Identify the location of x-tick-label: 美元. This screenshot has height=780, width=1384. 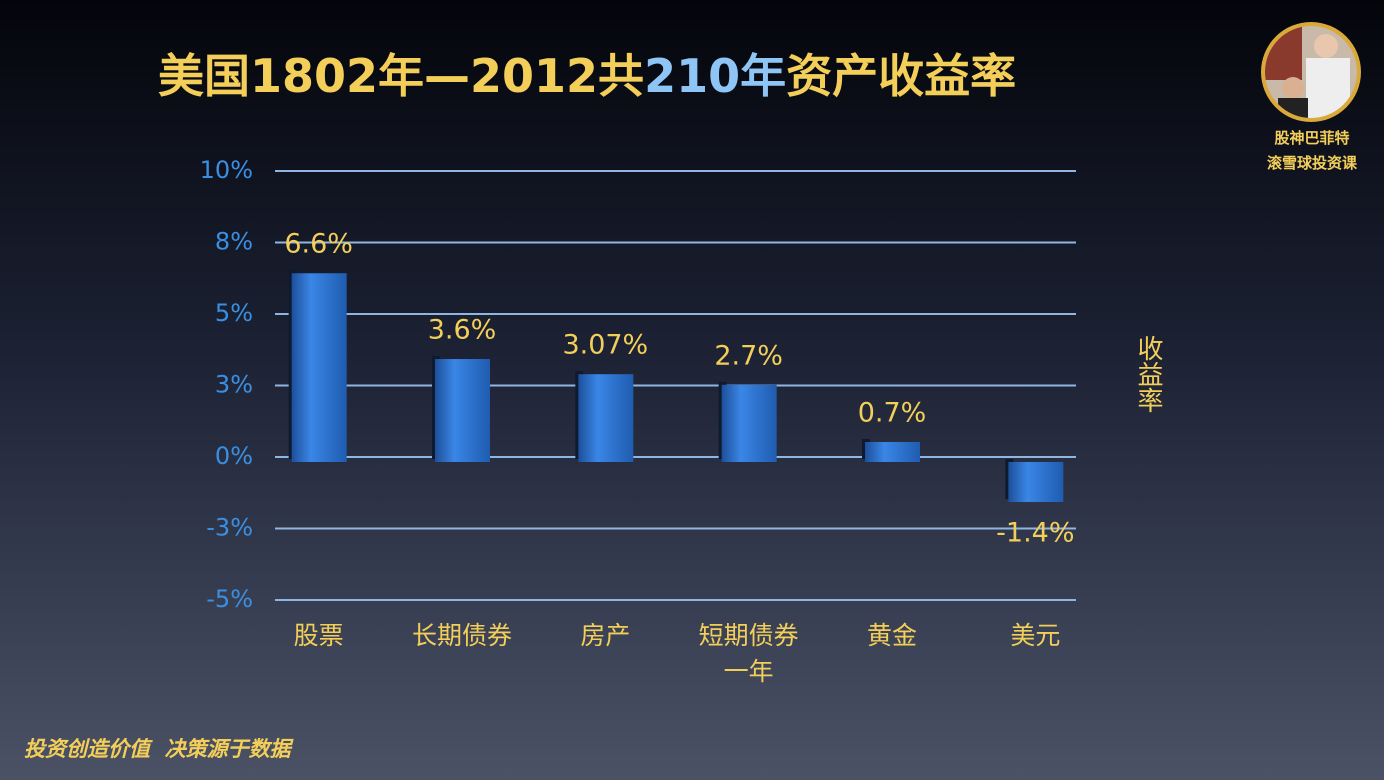
(1035, 635).